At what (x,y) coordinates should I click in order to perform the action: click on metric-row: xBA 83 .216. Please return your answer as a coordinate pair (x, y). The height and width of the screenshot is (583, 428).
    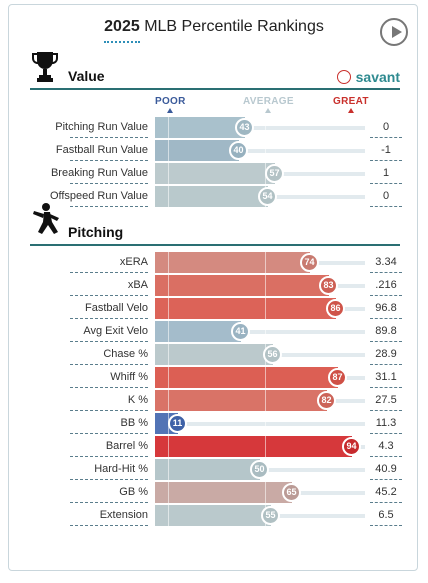
    Looking at the image, I should click on (214, 285).